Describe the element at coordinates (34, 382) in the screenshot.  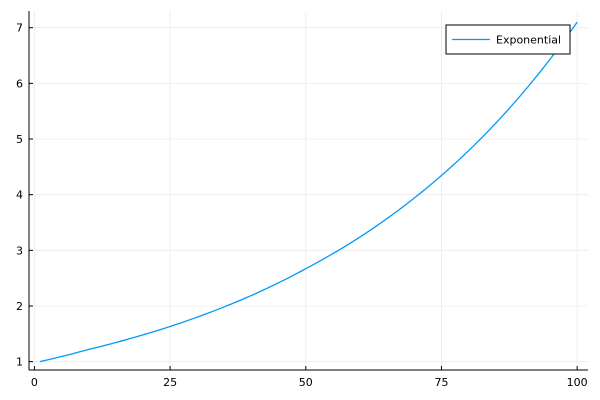
I see `x-tick-label: 0` at that location.